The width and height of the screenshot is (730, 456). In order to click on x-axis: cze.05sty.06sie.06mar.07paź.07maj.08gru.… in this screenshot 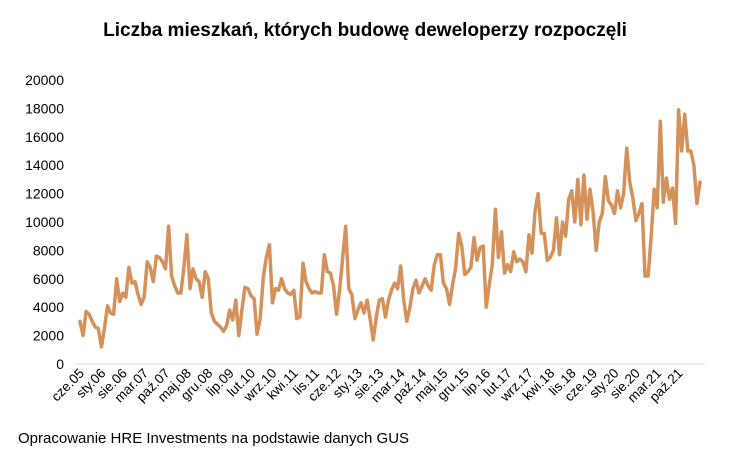, I will do `click(376, 384)`.